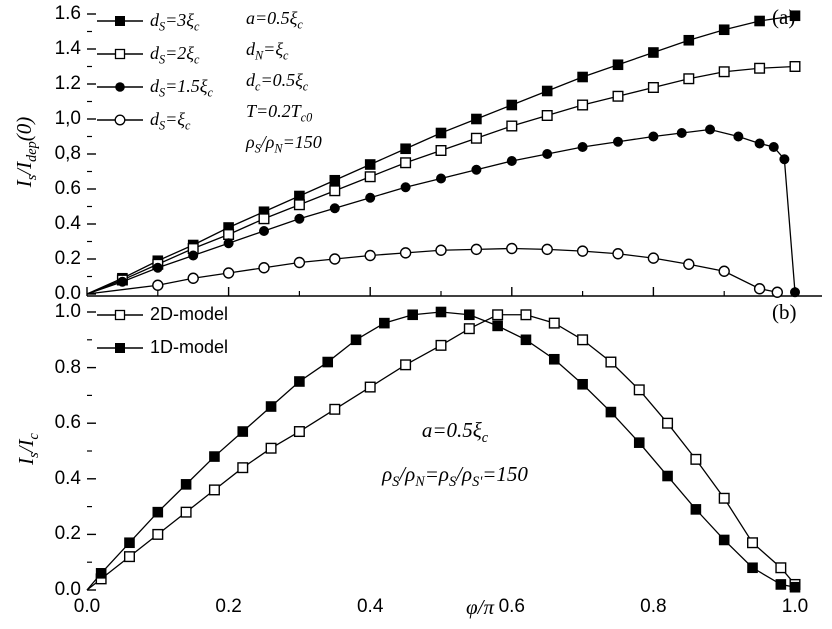 The height and width of the screenshot is (629, 832). Describe the element at coordinates (143, 121) in the screenshot. I see `legend-item: dS=ξc` at that location.